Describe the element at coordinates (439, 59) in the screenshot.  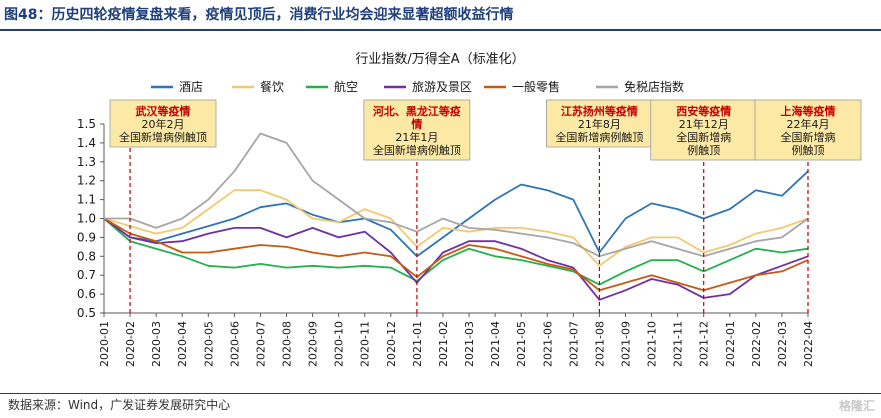
I see `chart-title: 行业指数/万得全A（标准化）` at that location.